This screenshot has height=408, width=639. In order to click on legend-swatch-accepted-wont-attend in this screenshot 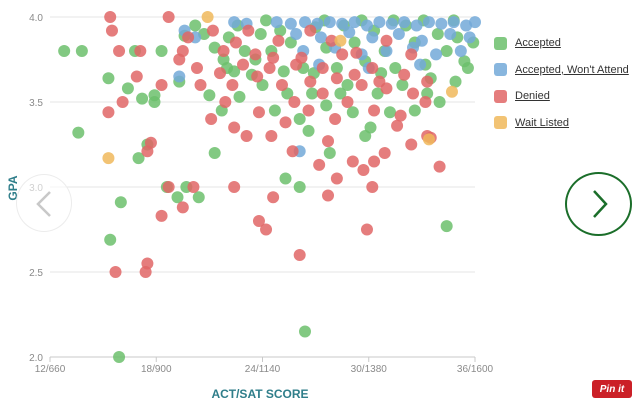, I will do `click(500, 70)`.